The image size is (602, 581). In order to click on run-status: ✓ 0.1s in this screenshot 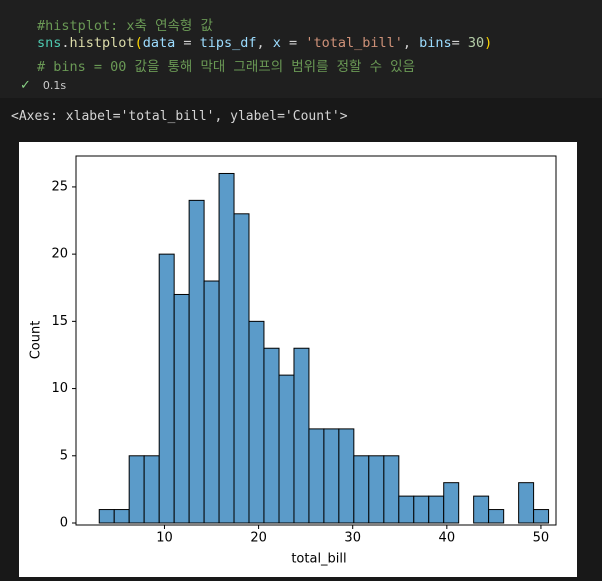, I will do `click(43, 85)`.